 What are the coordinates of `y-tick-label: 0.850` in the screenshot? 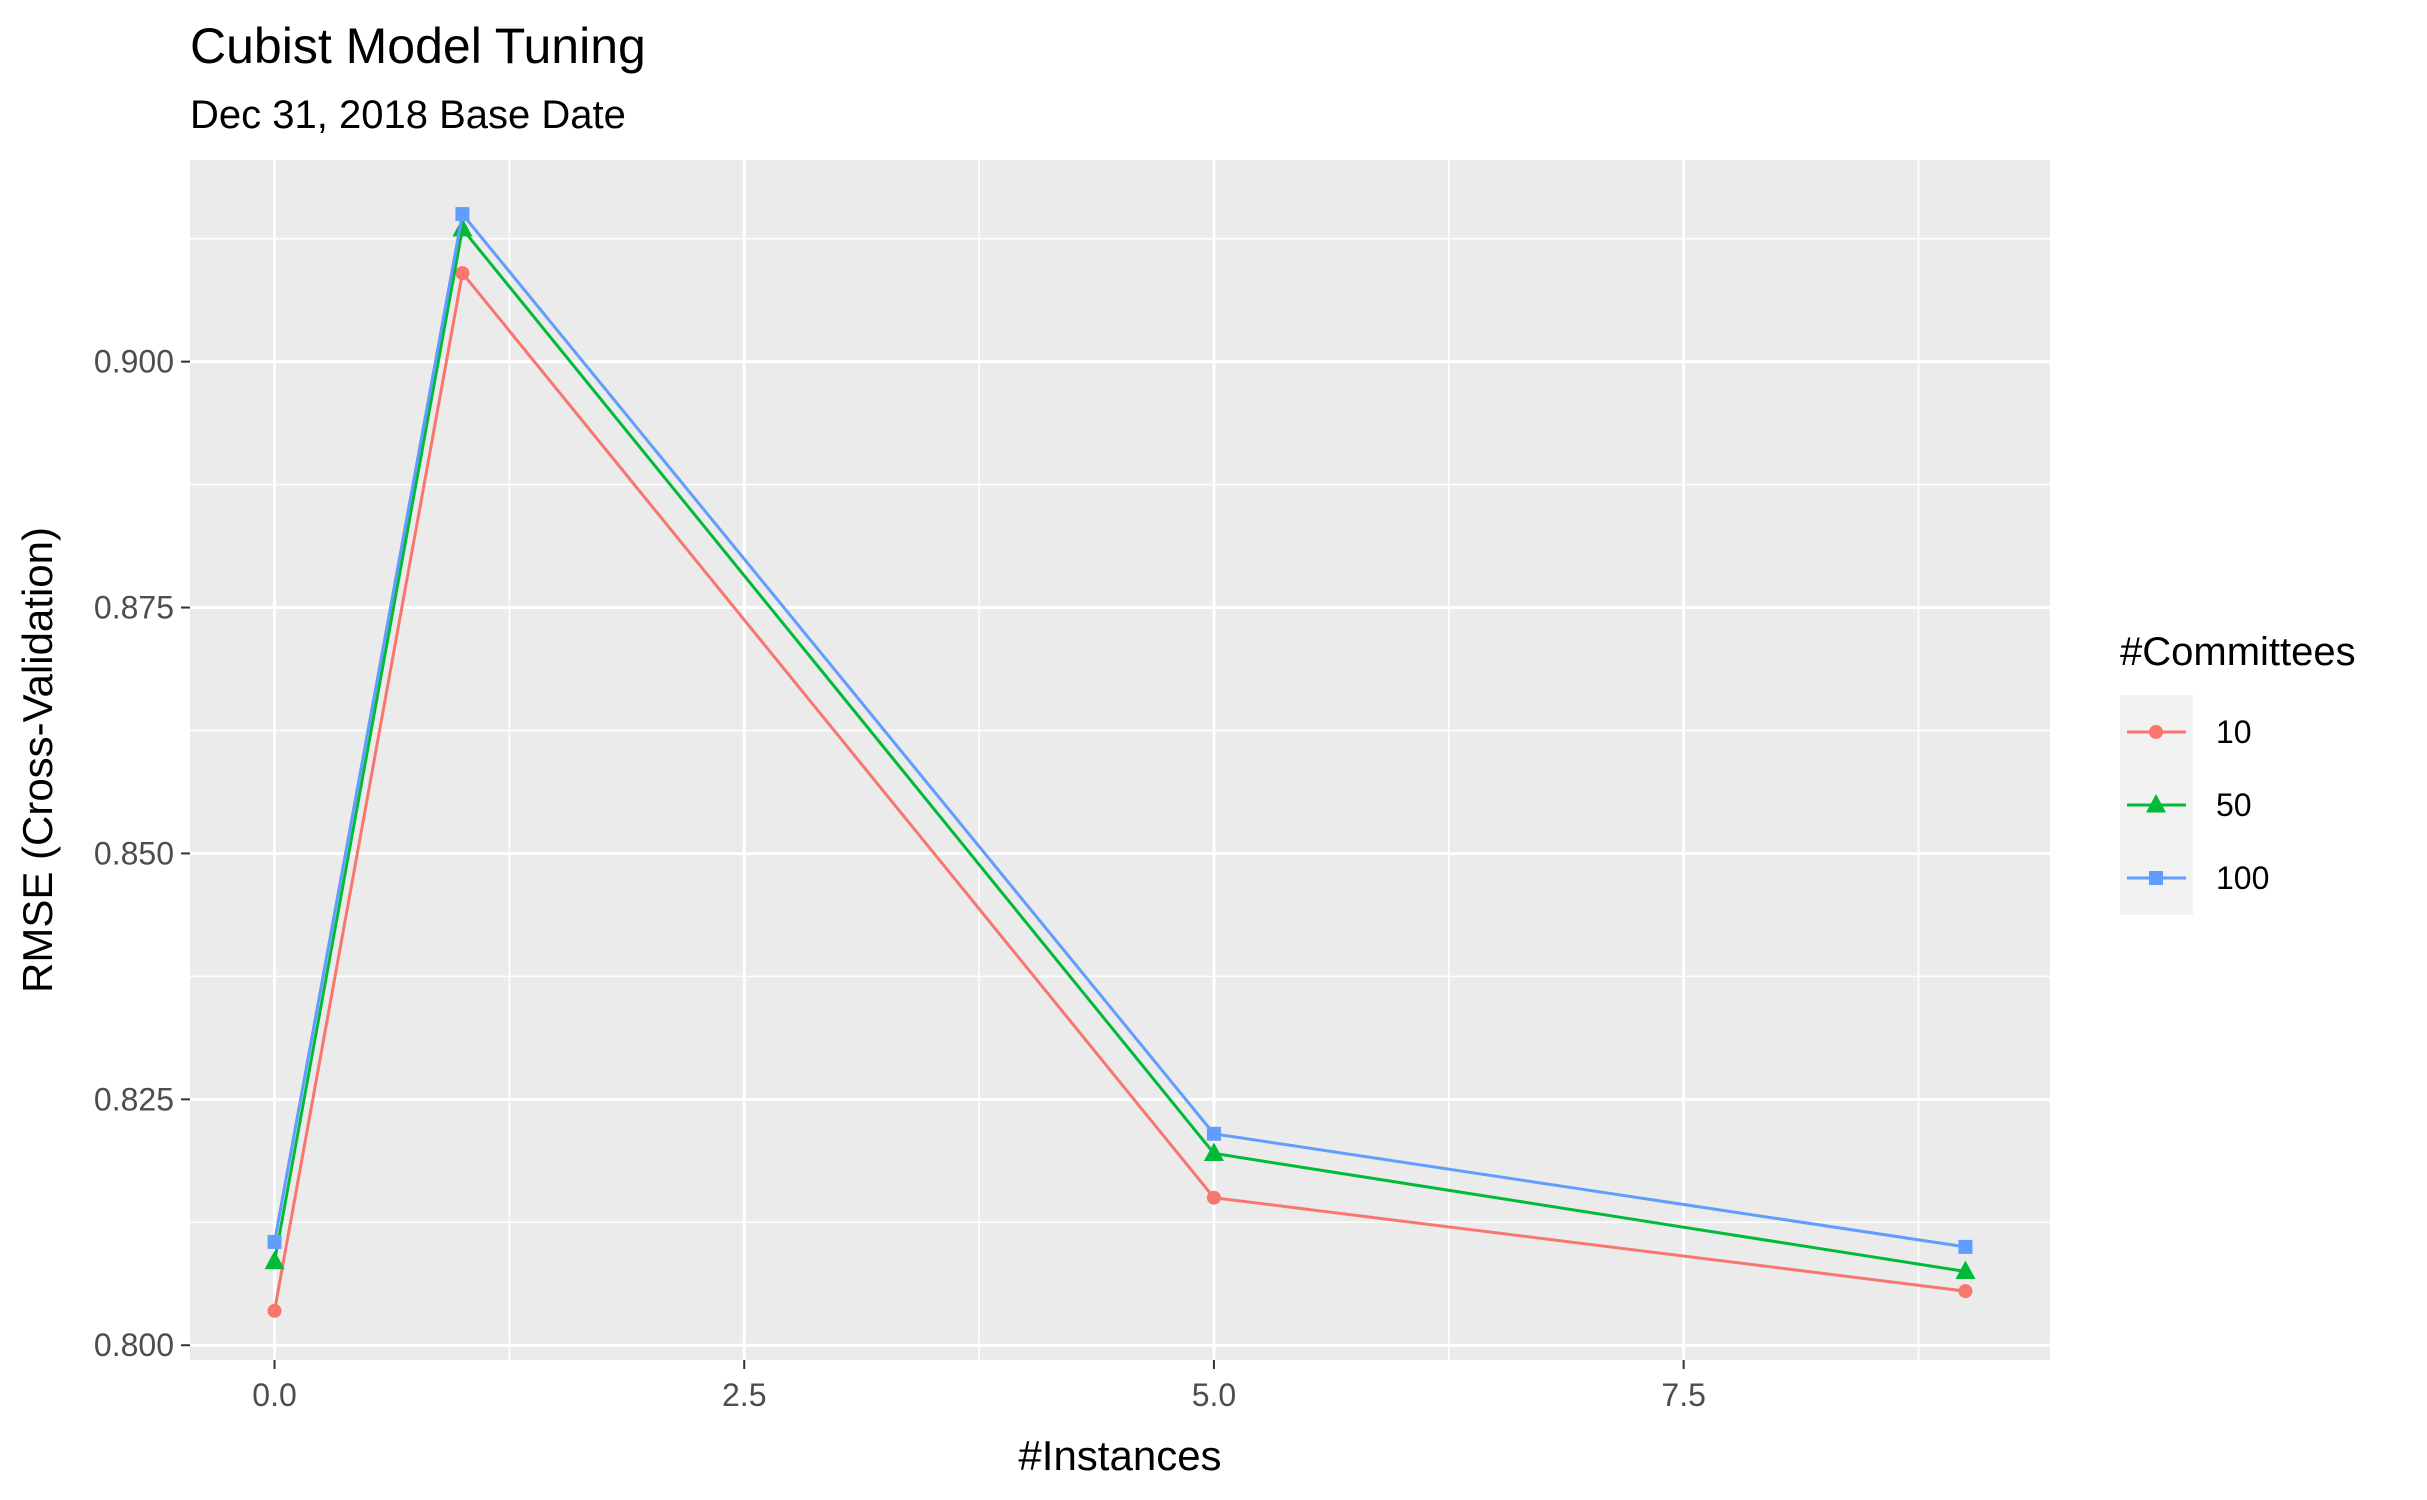 It's located at (134, 853).